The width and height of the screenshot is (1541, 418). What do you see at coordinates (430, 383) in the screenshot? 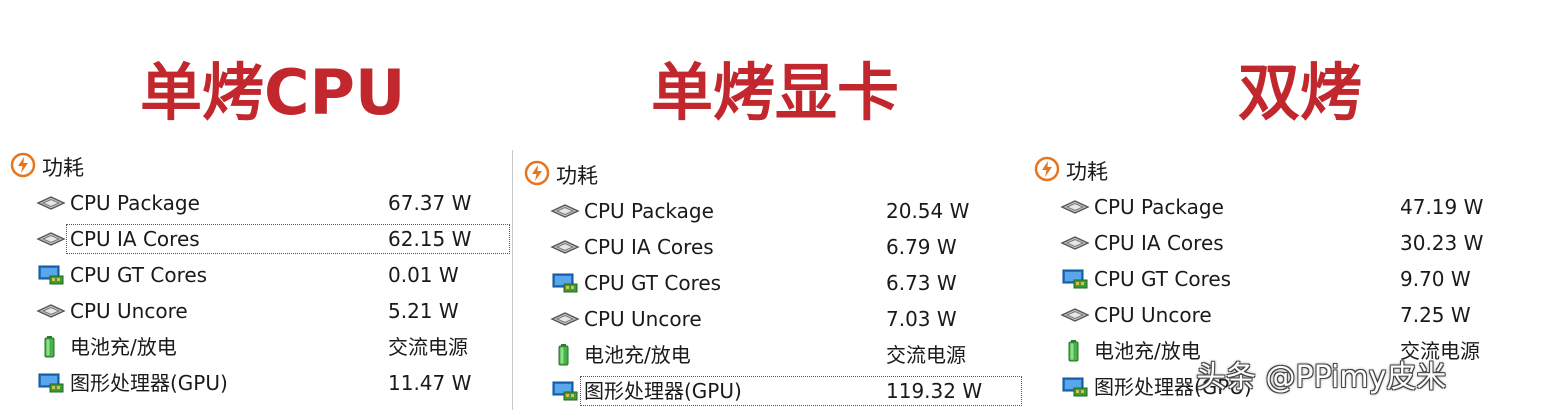
I see `sensor-value: 11.47 W` at bounding box center [430, 383].